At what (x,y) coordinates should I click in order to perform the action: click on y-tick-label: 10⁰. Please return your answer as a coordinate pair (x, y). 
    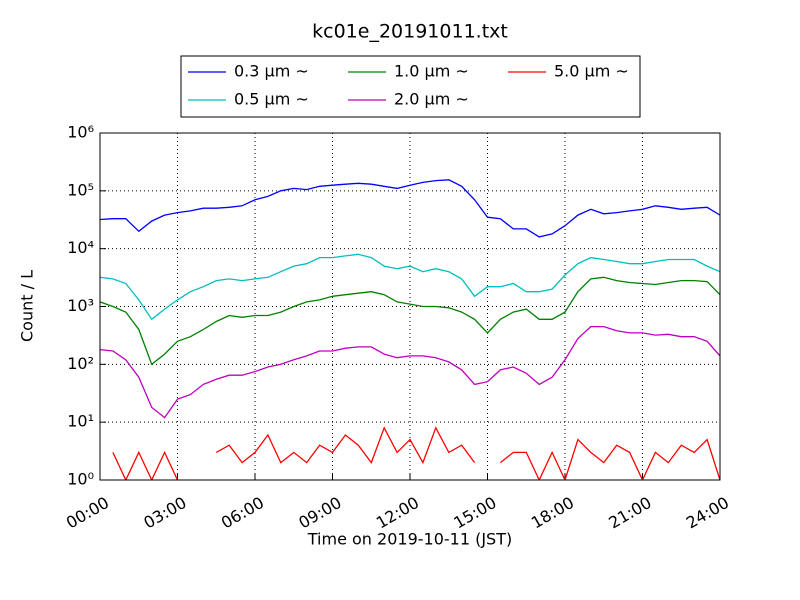
    Looking at the image, I should click on (80, 479).